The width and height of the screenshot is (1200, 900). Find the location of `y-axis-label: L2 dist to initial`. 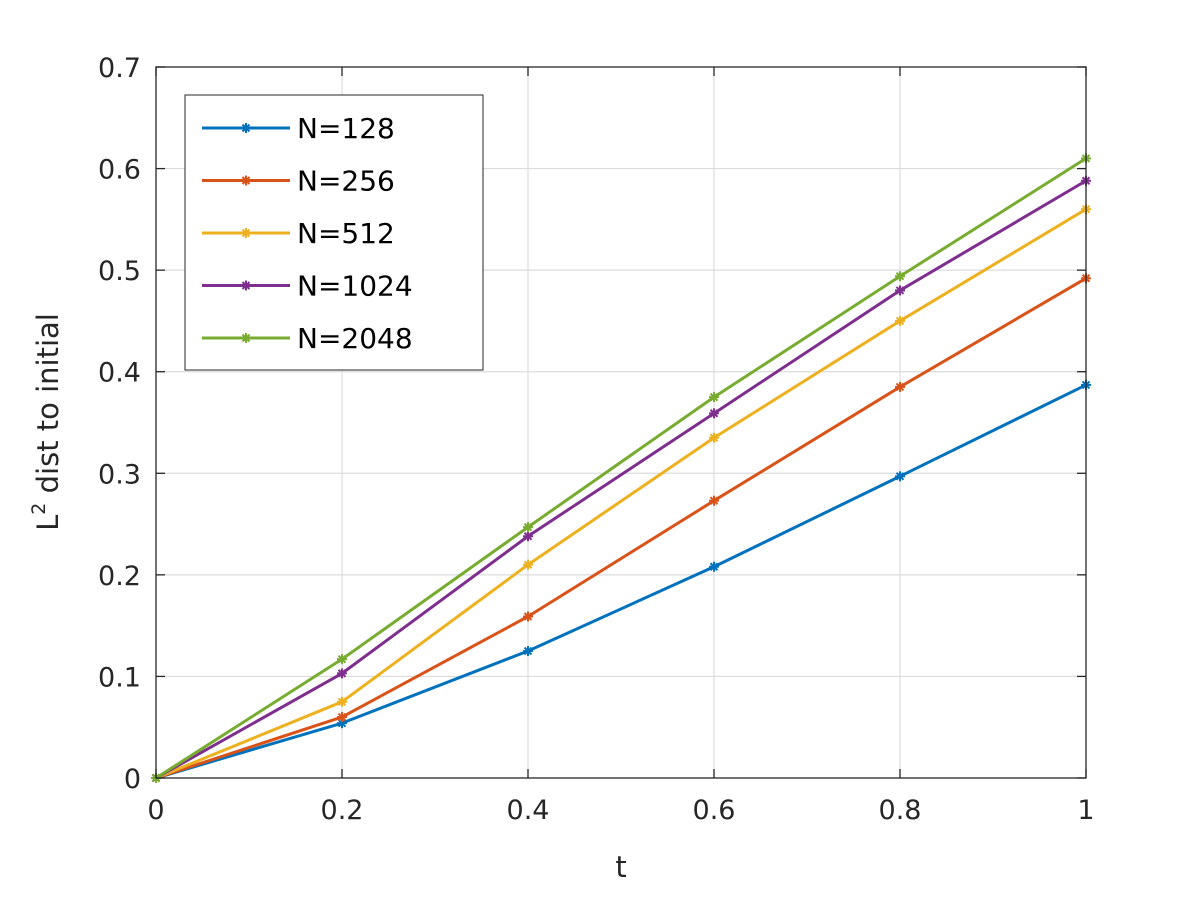

y-axis-label: L2 dist to initial is located at coordinates (46, 422).